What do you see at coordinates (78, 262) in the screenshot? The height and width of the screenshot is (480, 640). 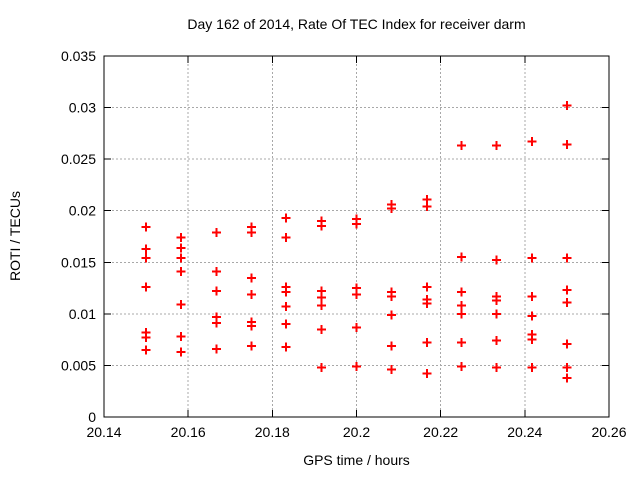 I see `y-tick-label: 0.015` at bounding box center [78, 262].